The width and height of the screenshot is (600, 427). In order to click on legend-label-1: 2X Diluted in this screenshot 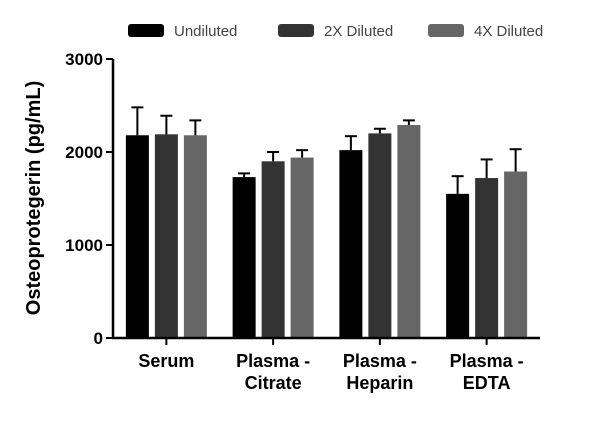, I will do `click(358, 31)`.